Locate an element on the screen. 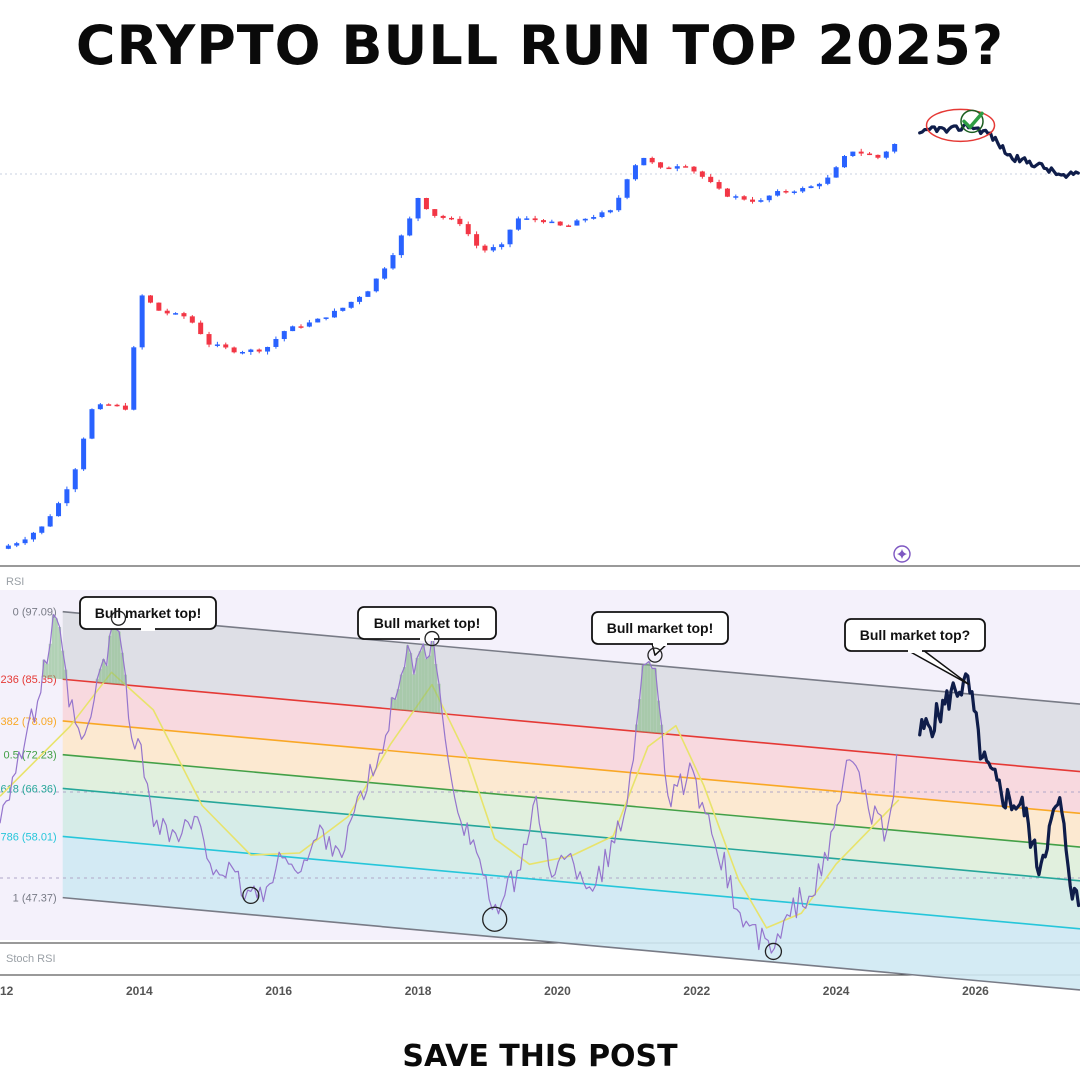 This screenshot has width=1080, height=1080. stoch-rsi-panel-label: Stoch RSI is located at coordinates (31, 959).